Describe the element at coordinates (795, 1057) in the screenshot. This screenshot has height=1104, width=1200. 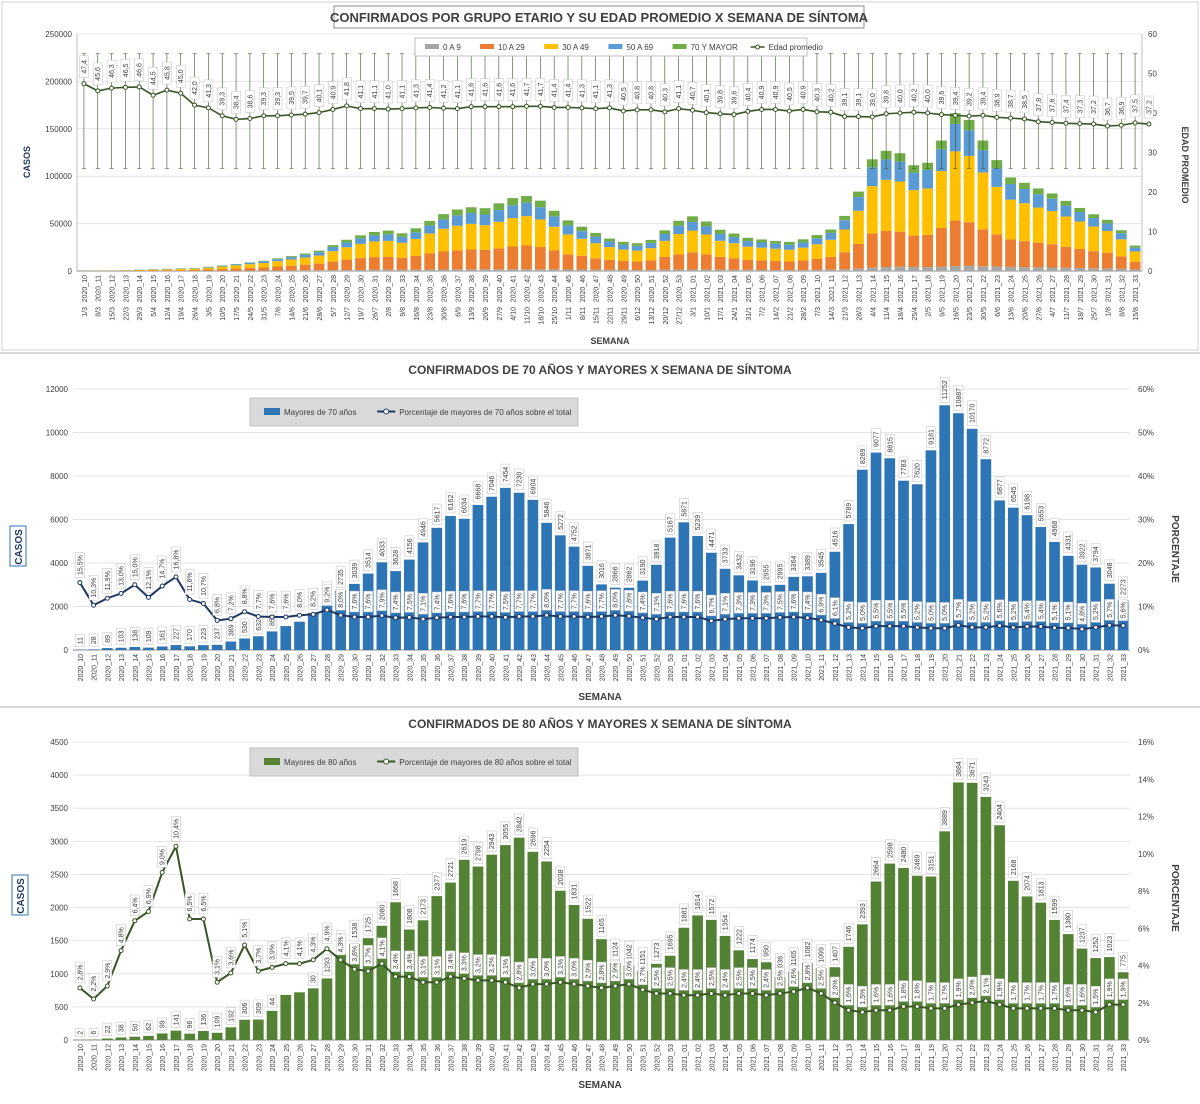
I see `x-tick-label: 2021_09` at that location.